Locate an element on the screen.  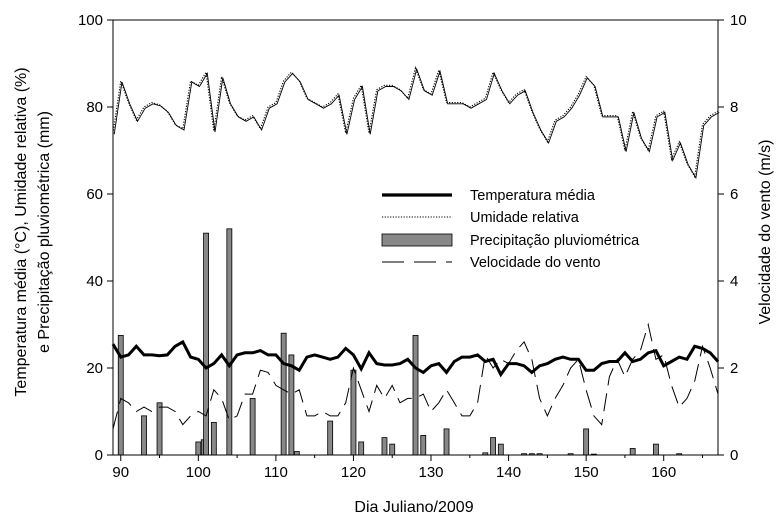
left-y-tick-label: 0 is located at coordinates (99, 455).